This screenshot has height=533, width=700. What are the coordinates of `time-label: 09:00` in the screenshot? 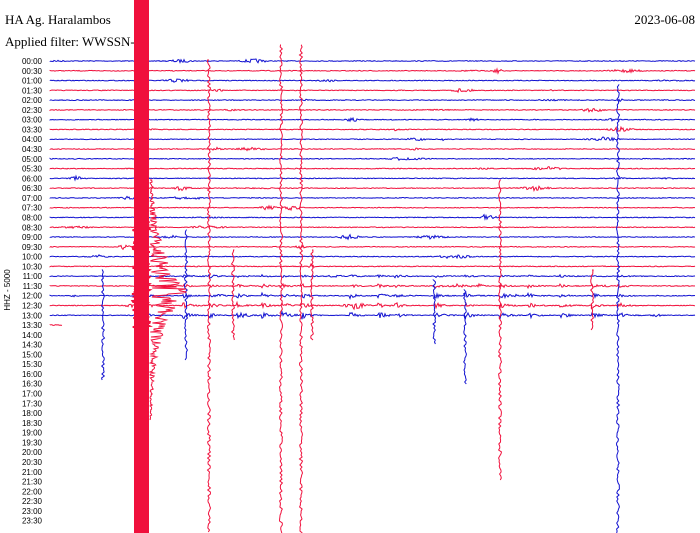 It's located at (32, 237).